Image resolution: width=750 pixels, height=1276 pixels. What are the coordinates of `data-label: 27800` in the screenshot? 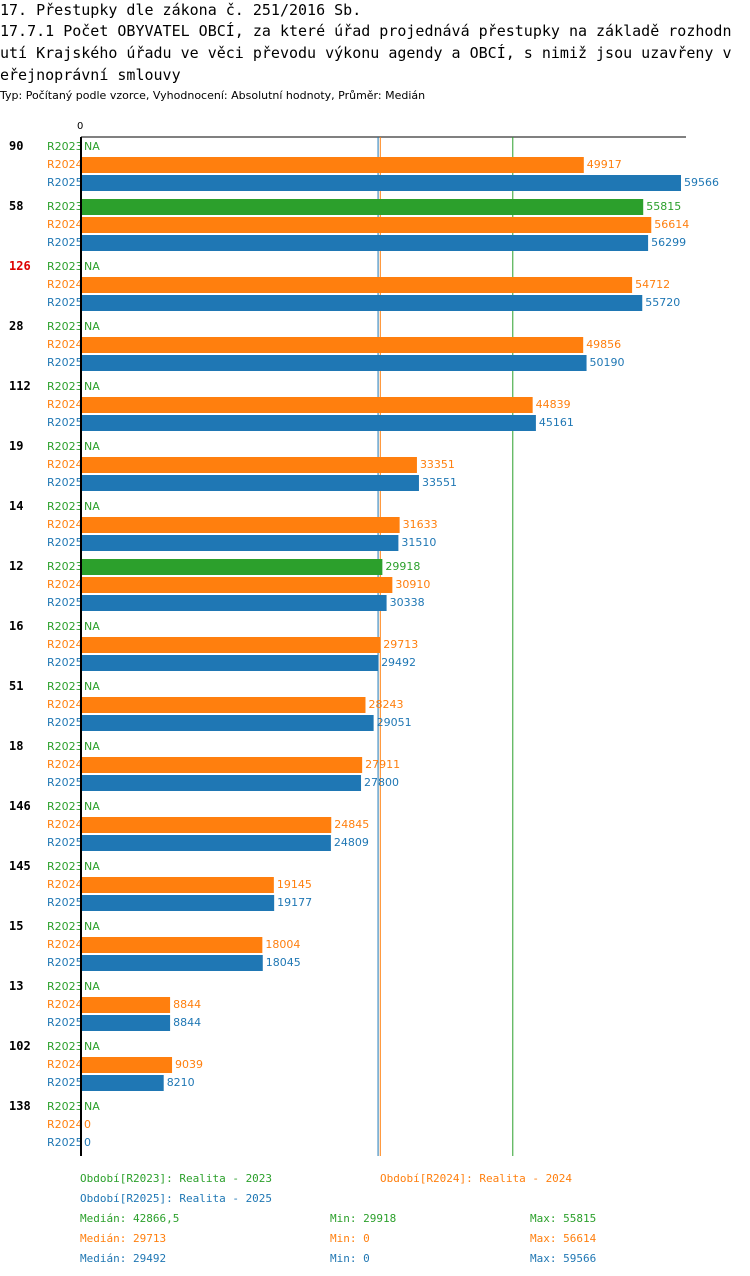 It's located at (381, 782).